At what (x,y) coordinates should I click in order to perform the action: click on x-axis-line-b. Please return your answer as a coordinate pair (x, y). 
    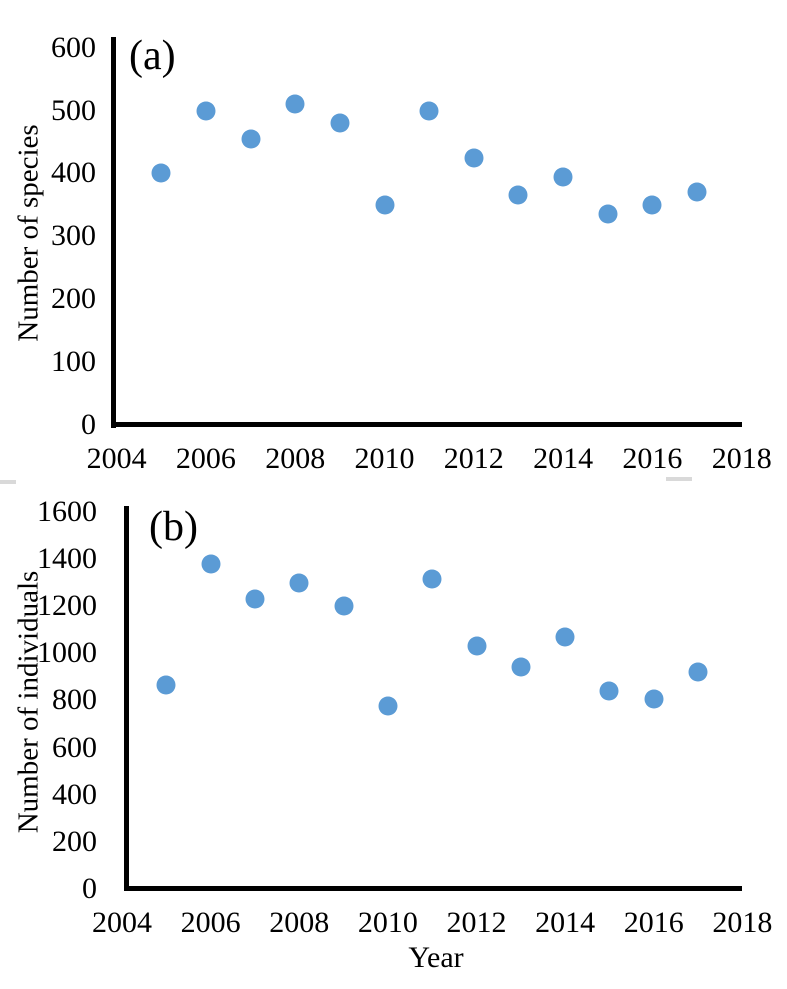
    Looking at the image, I should click on (433, 888).